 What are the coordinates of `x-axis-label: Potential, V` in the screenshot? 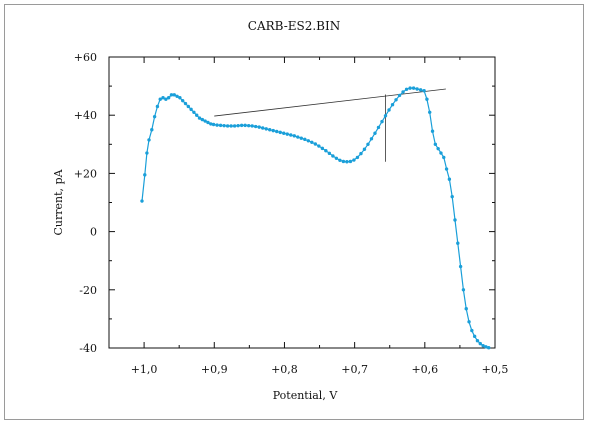 It's located at (306, 395).